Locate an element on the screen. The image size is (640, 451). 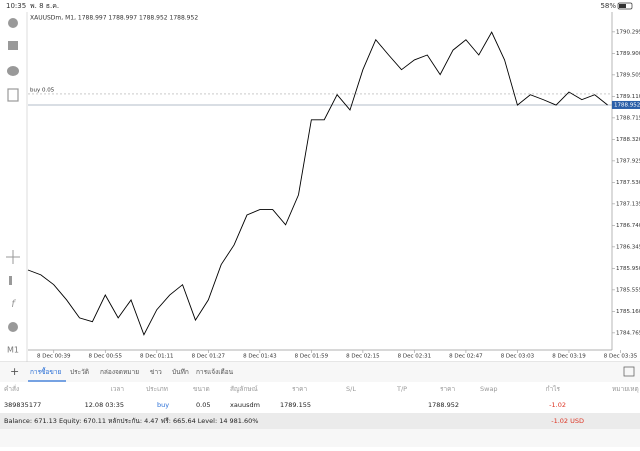
column-header: ประเภท is located at coordinates (157, 389).